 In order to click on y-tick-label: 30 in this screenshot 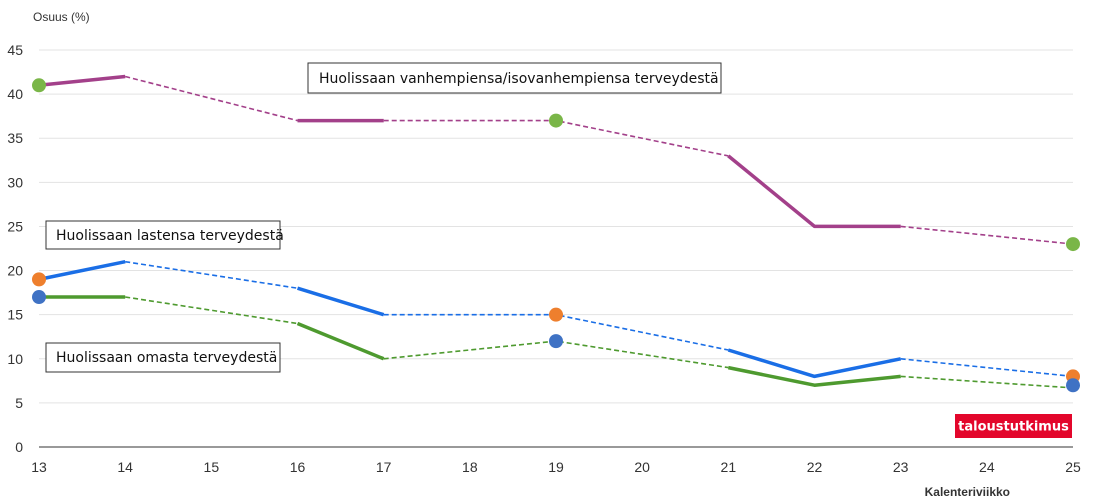, I will do `click(15, 182)`.